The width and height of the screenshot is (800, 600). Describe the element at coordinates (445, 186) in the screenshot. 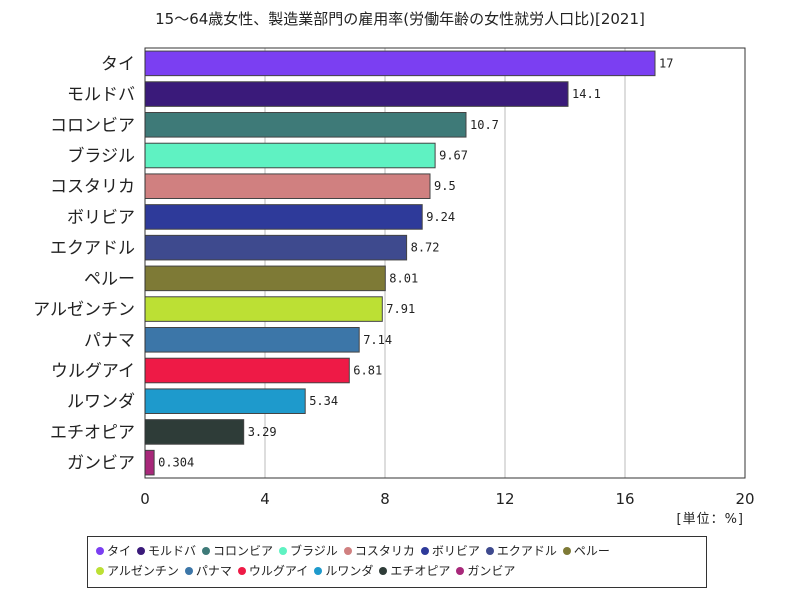

I see `bar-value-label: 9.5` at that location.